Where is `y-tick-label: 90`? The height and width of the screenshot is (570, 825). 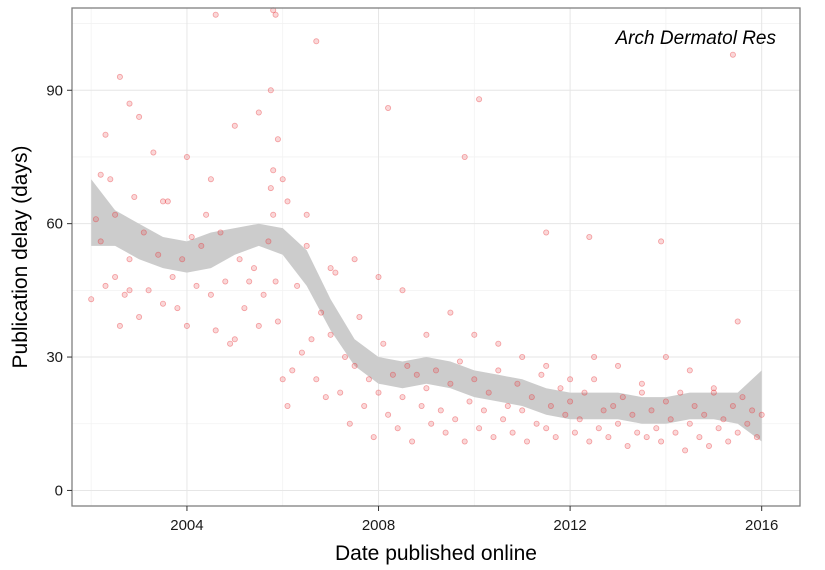 y-tick-label: 90 is located at coordinates (54, 90).